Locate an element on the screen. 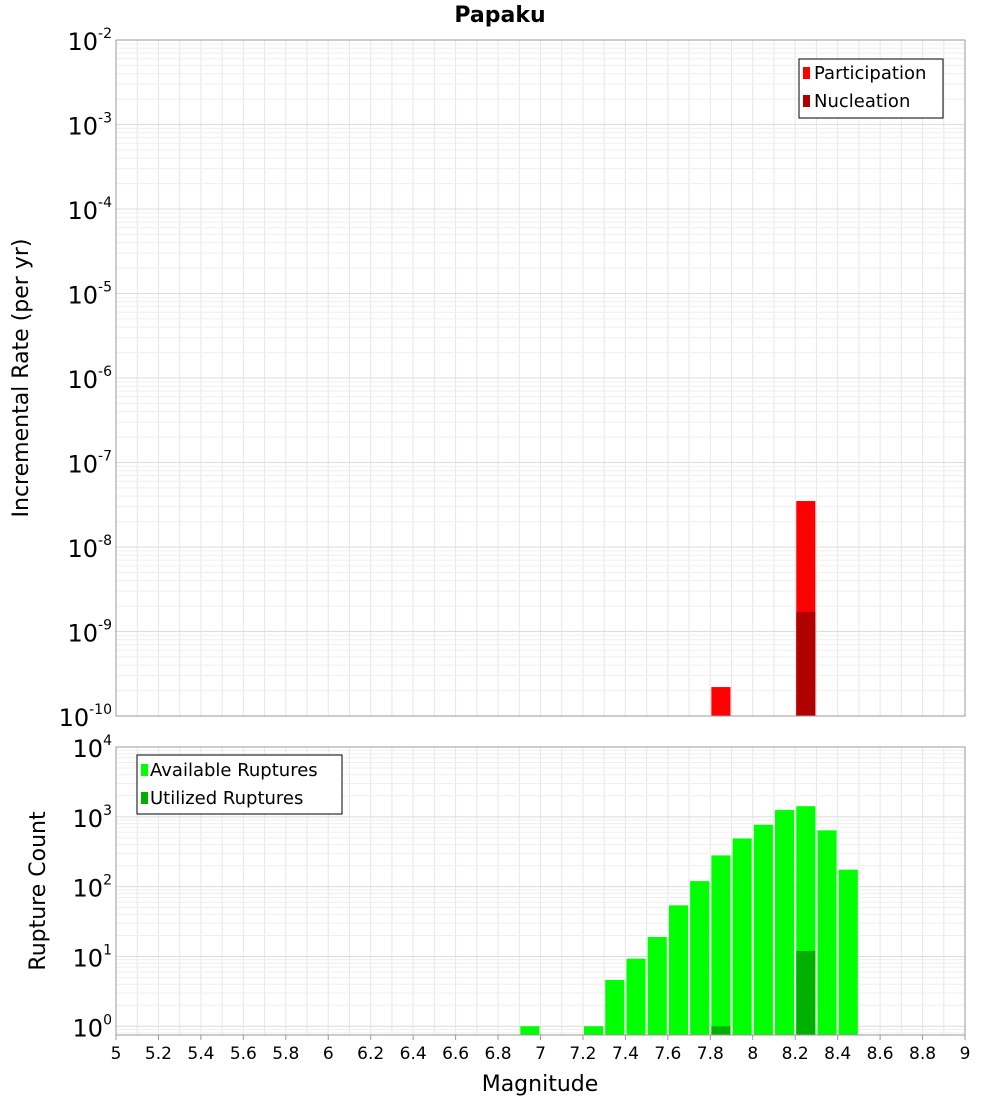 The width and height of the screenshot is (1000, 1100). bottom-legend-box is located at coordinates (239, 784).